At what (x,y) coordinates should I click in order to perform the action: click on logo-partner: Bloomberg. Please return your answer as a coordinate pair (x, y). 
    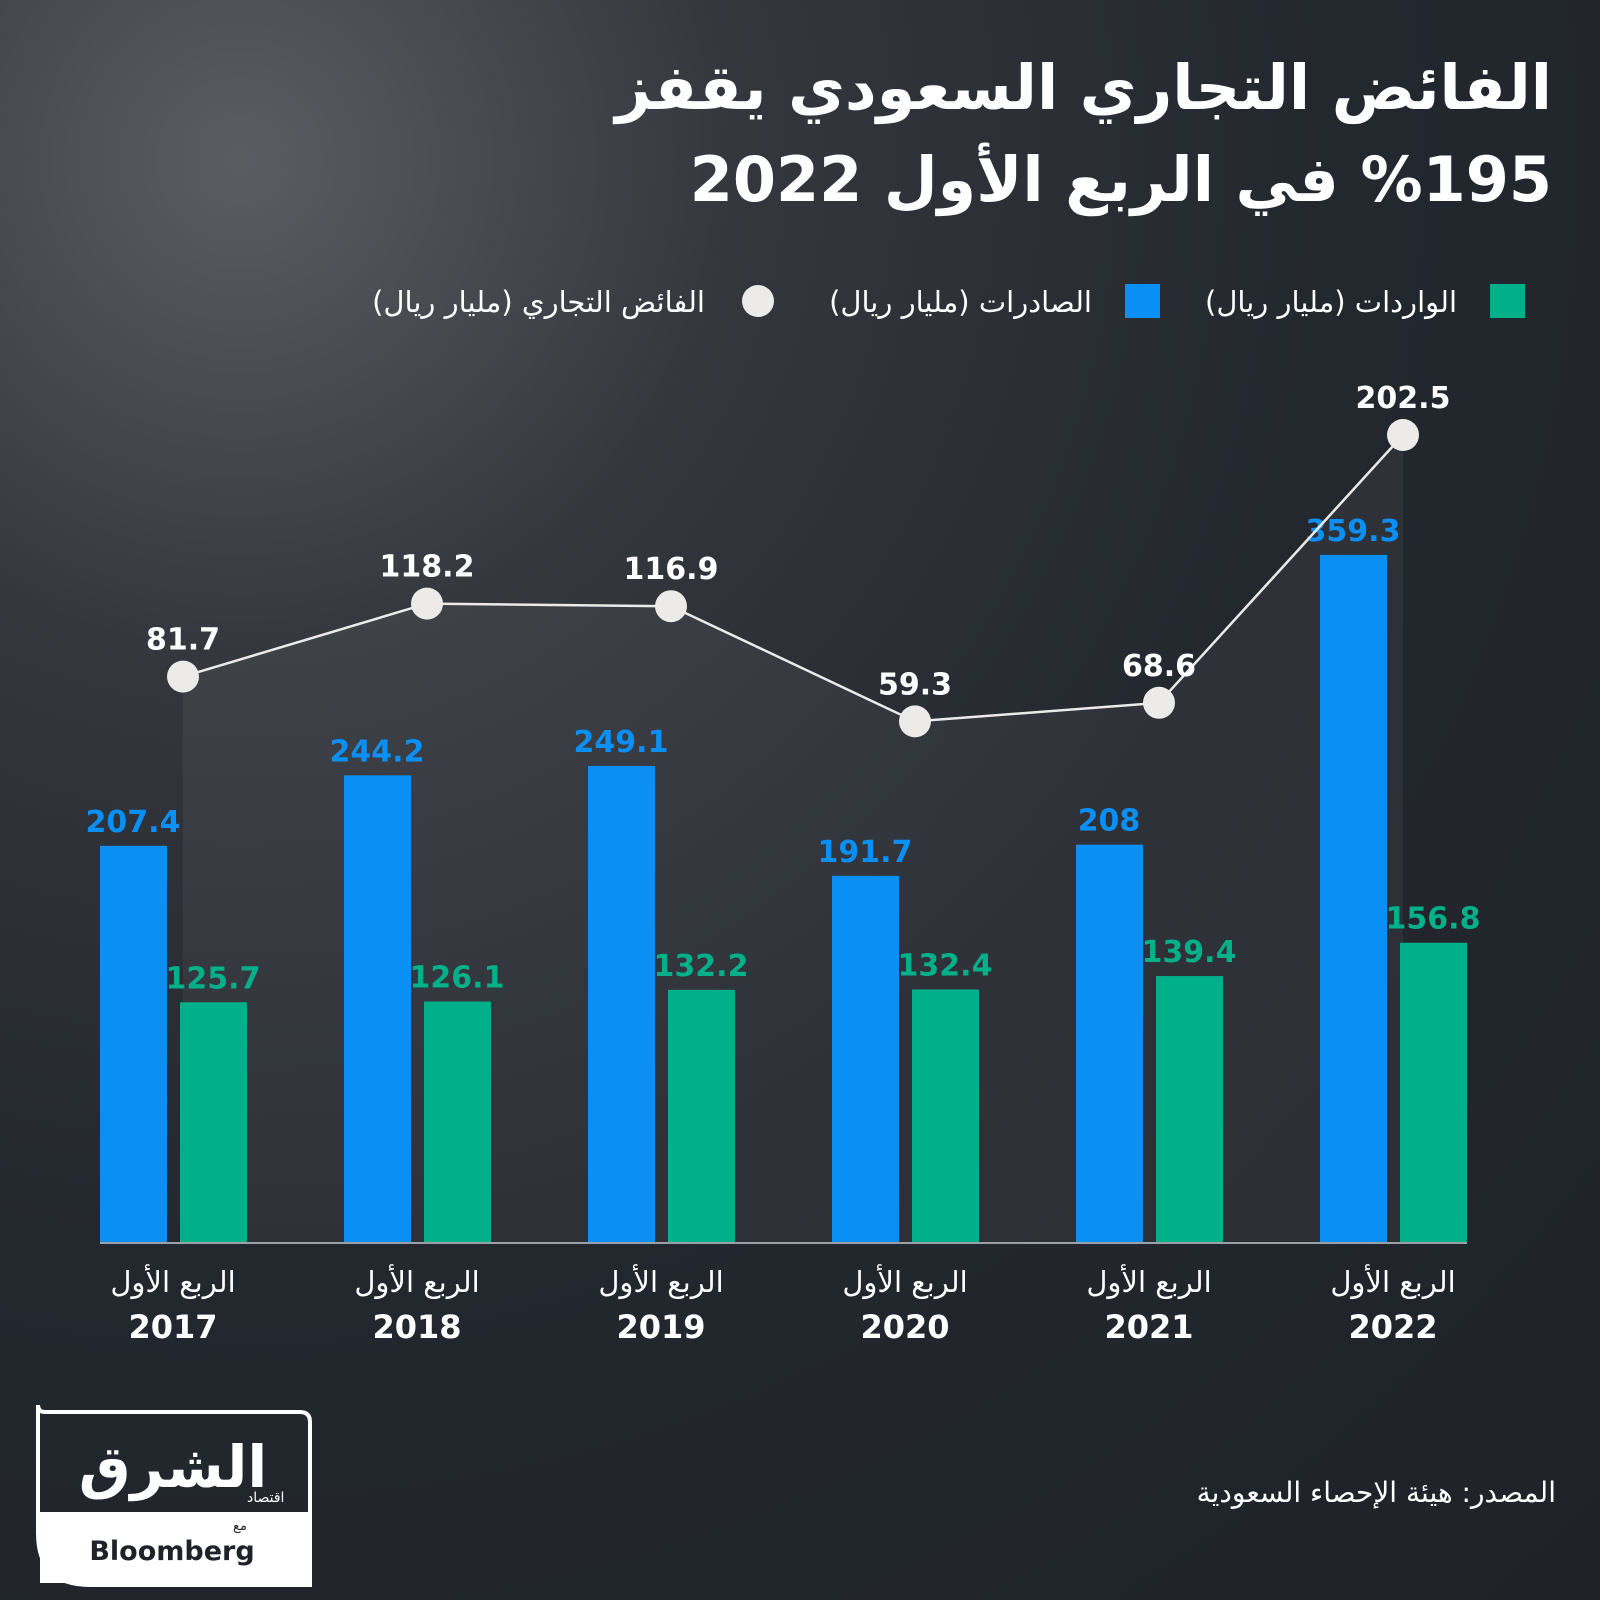
    Looking at the image, I should click on (171, 1551).